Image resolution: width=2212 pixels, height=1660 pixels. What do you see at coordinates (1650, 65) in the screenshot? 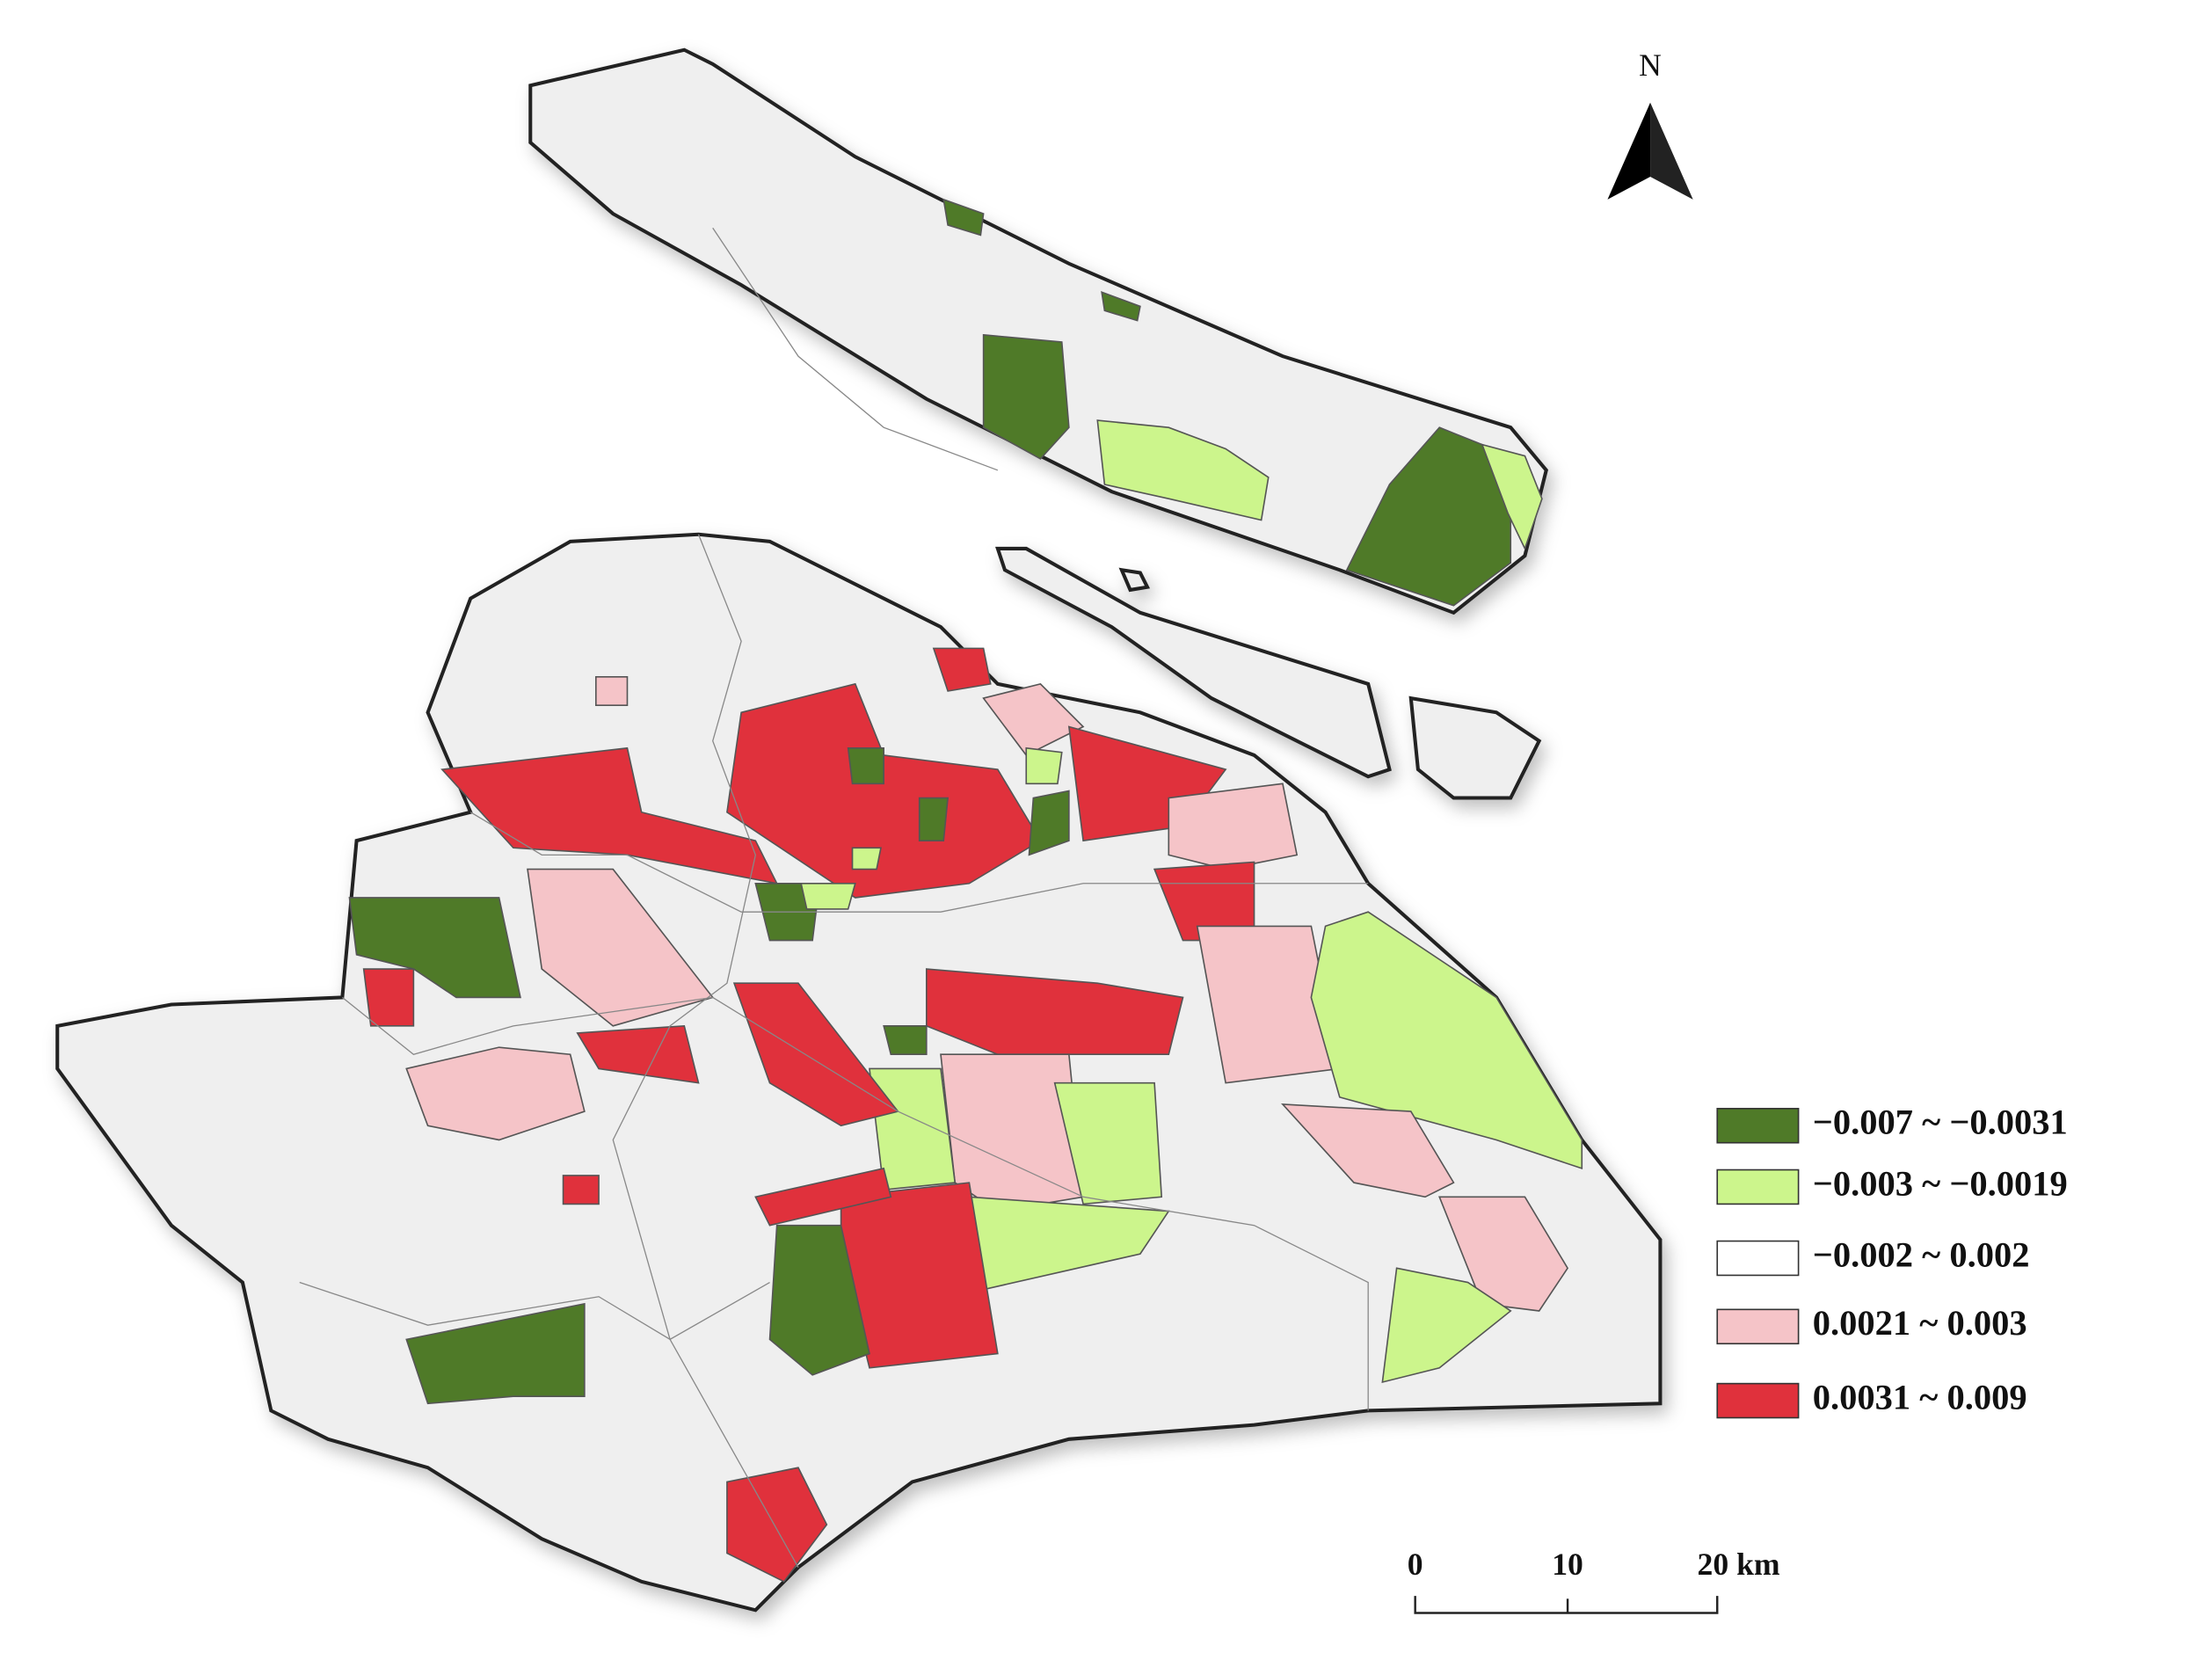
I see `north-label: N` at bounding box center [1650, 65].